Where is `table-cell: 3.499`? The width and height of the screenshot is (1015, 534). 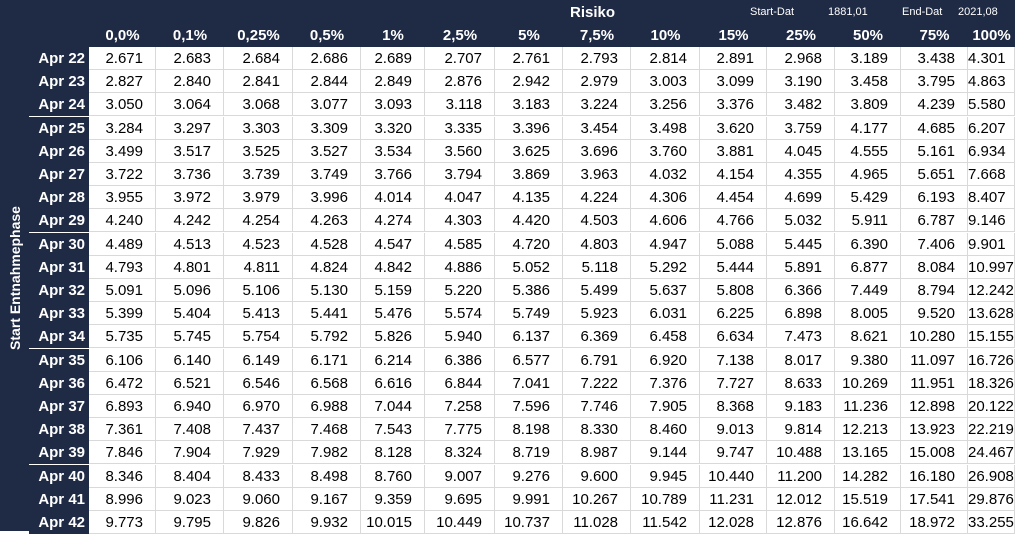
table-cell: 3.499 is located at coordinates (122, 151).